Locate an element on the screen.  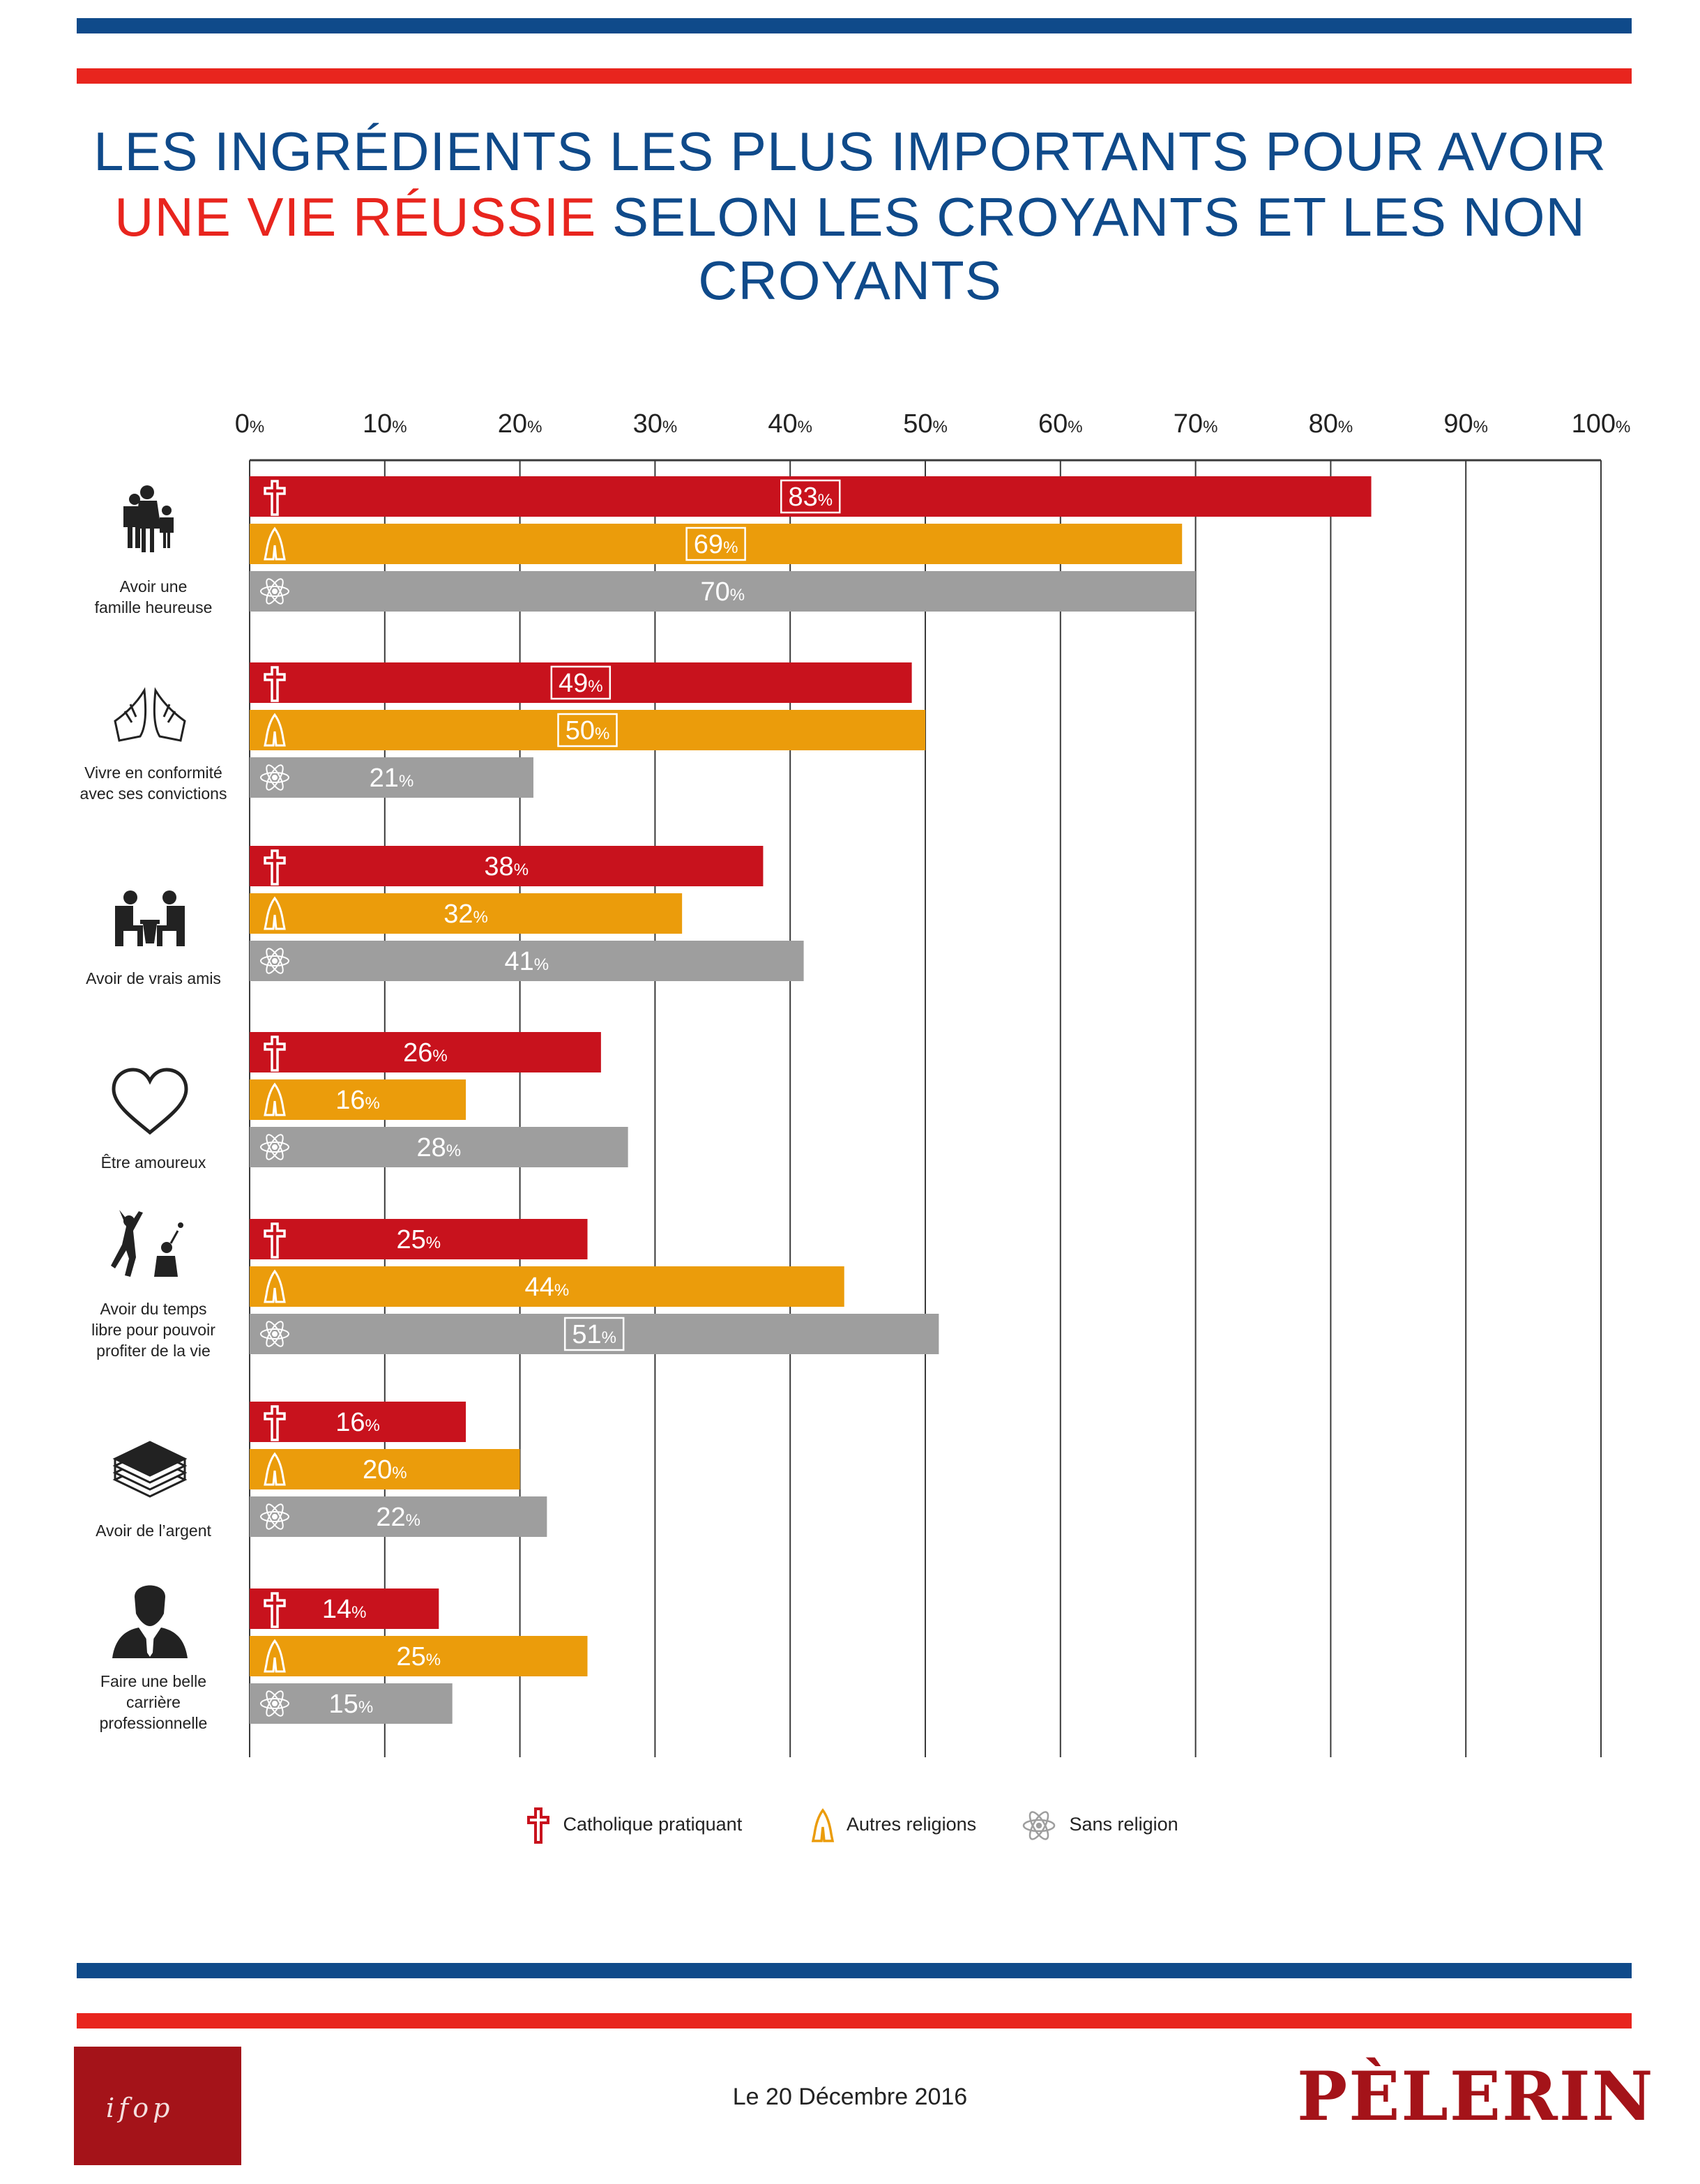
category-label-line: Avoir une is located at coordinates (153, 586).